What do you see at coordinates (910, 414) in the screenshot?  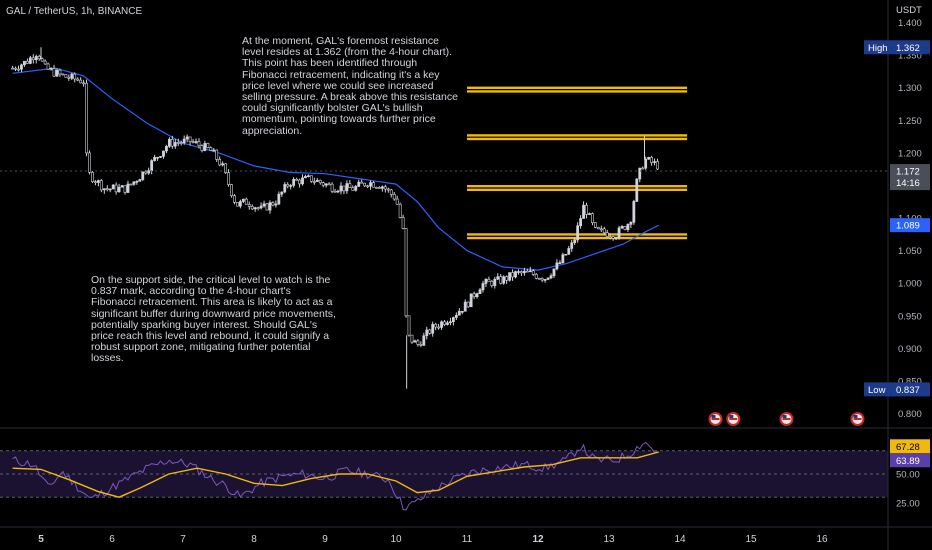 I see `y-tick-label: 0.800` at bounding box center [910, 414].